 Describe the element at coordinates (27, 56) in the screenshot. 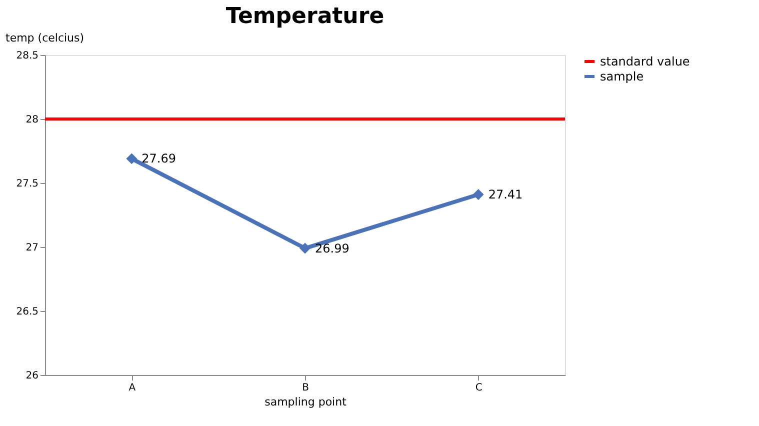

I see `y-tick-label: 28.5` at that location.